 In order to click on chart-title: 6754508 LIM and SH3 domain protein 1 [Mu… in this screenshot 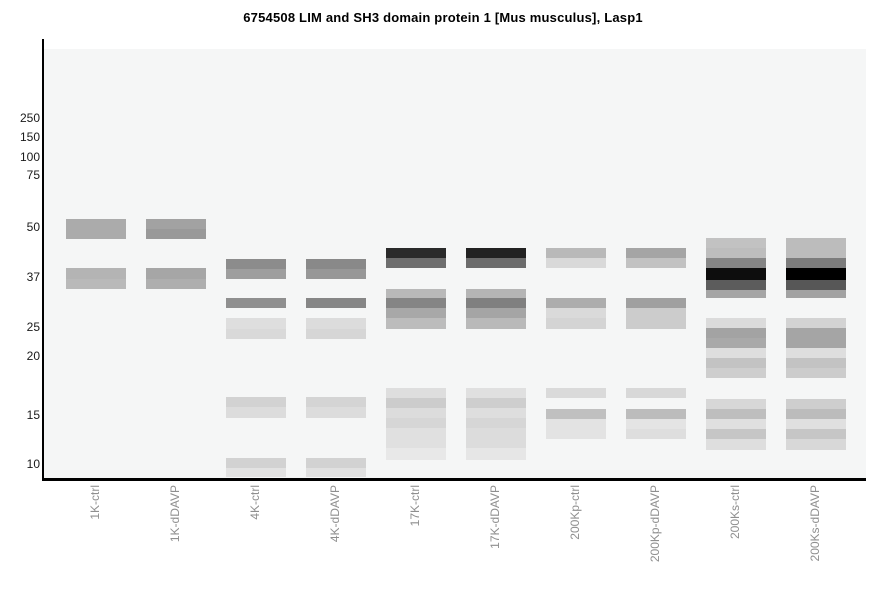, I will do `click(443, 17)`.